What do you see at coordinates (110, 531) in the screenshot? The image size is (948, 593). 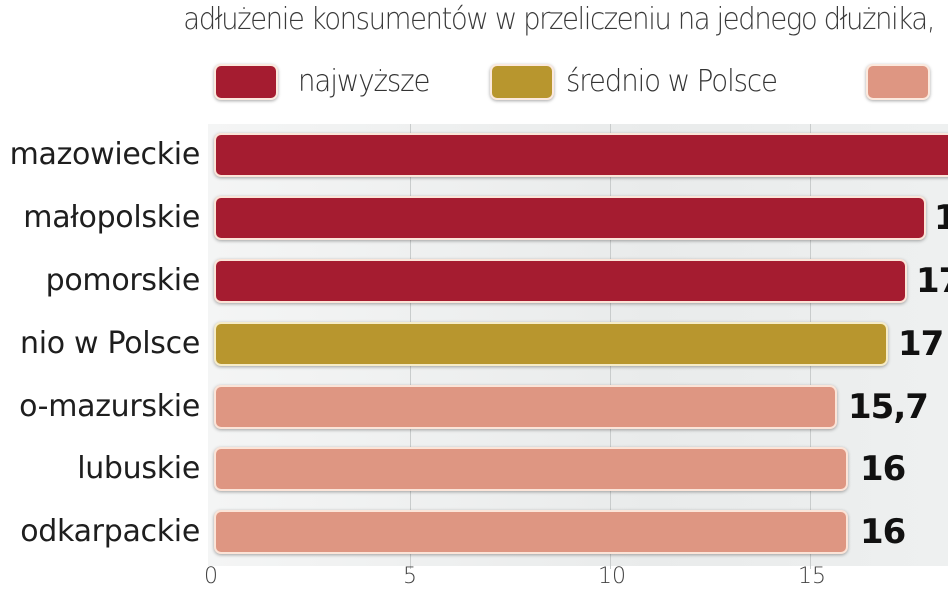 I see `category-label: odkarpackie` at bounding box center [110, 531].